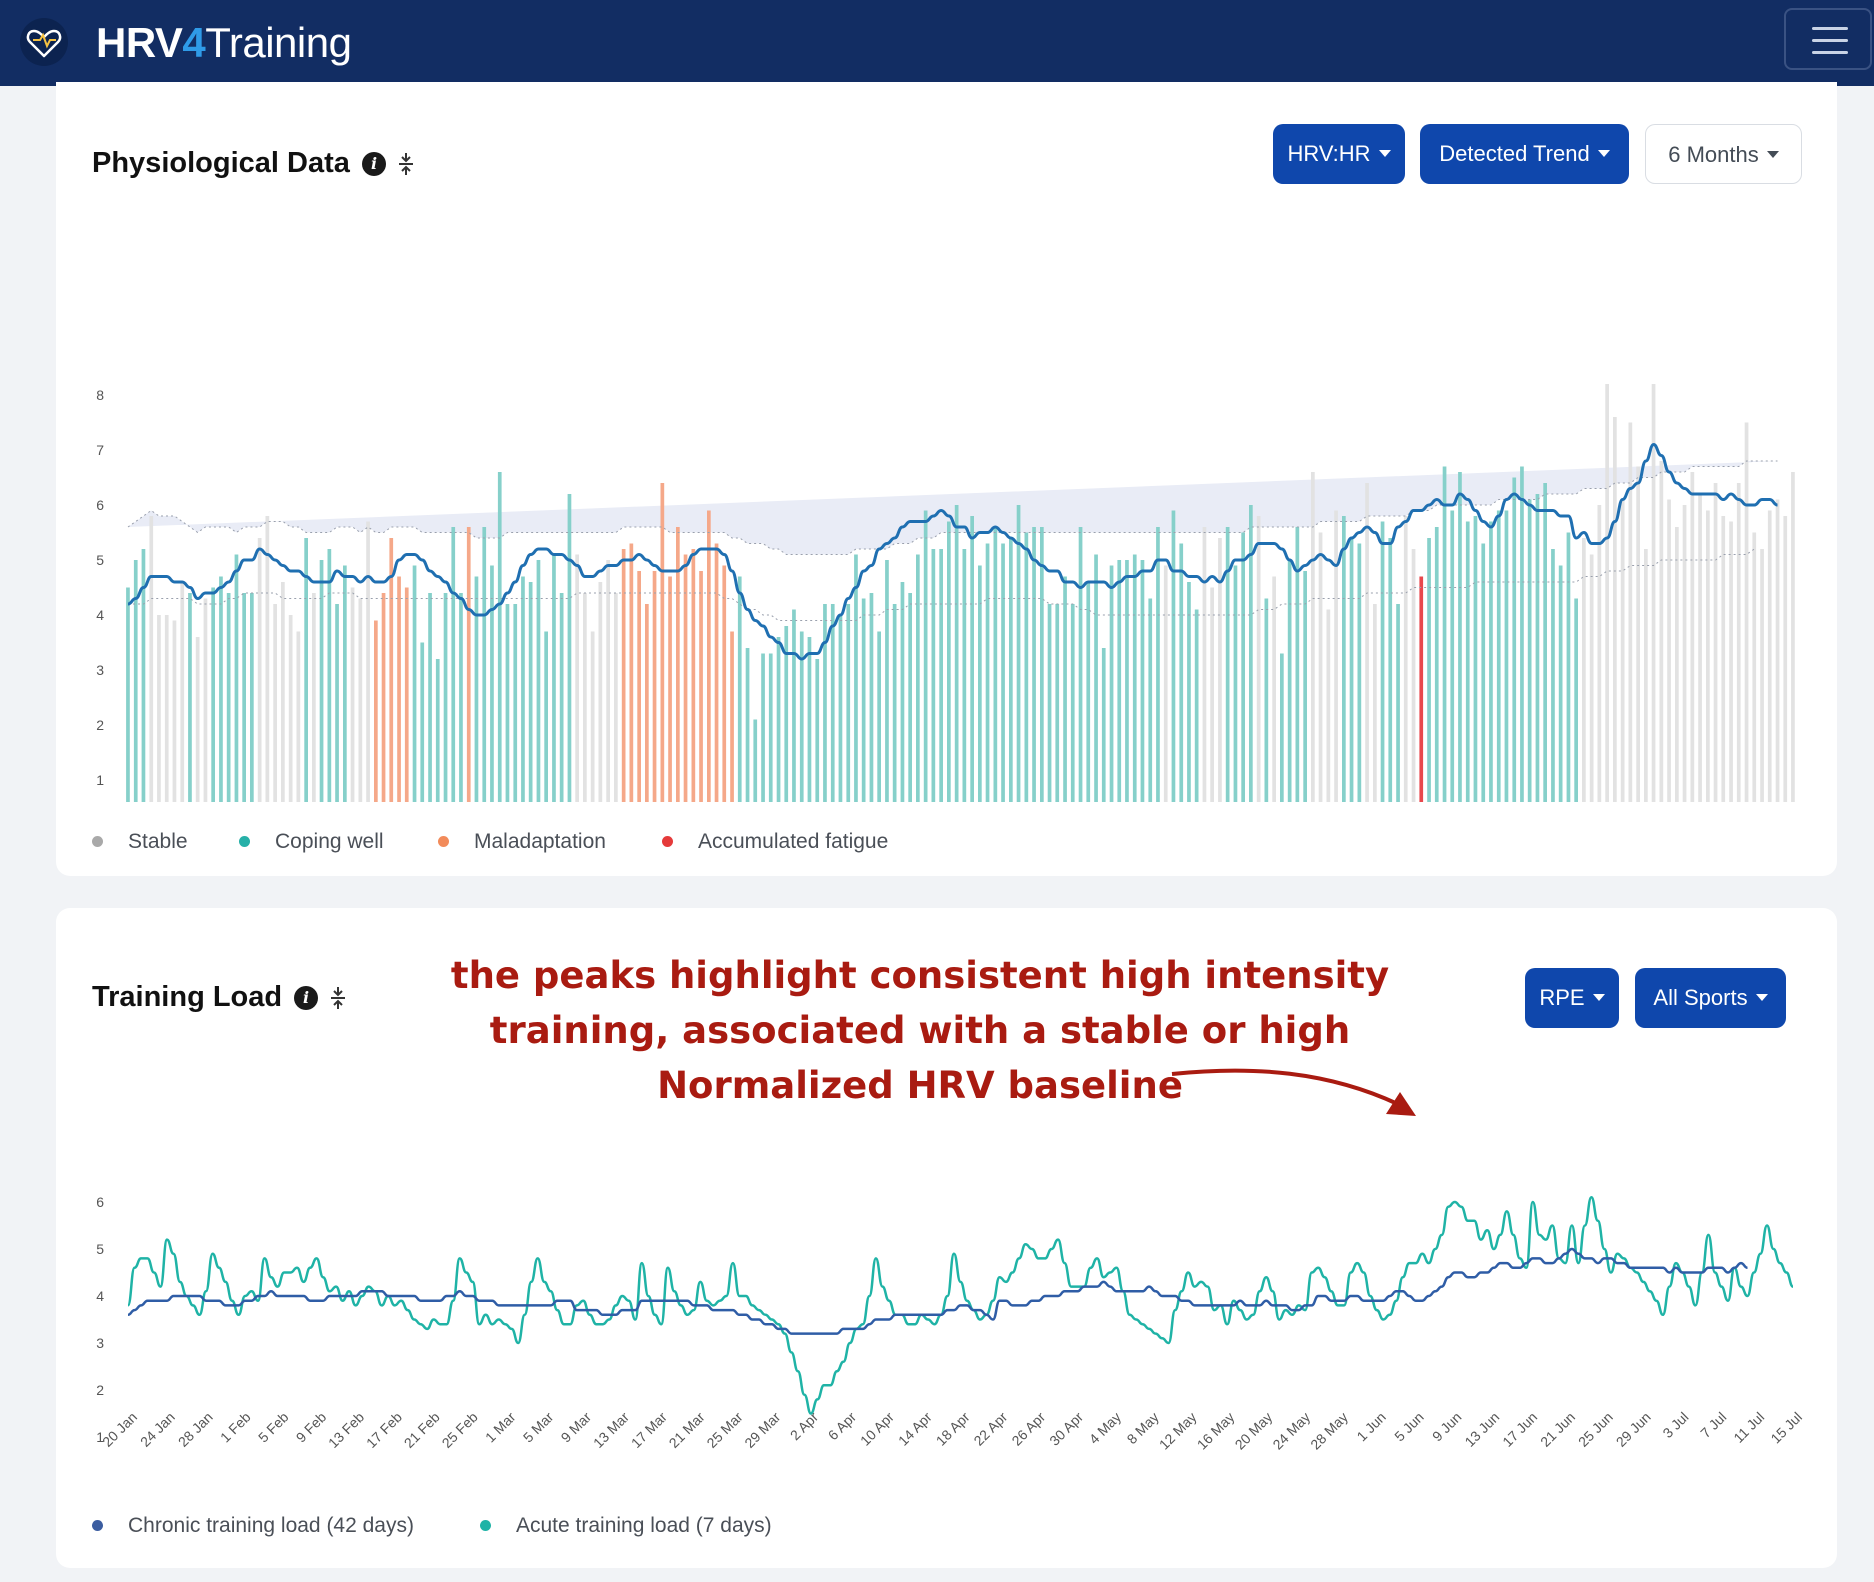 The height and width of the screenshot is (1582, 1874). I want to click on info-icon: i, so click(374, 164).